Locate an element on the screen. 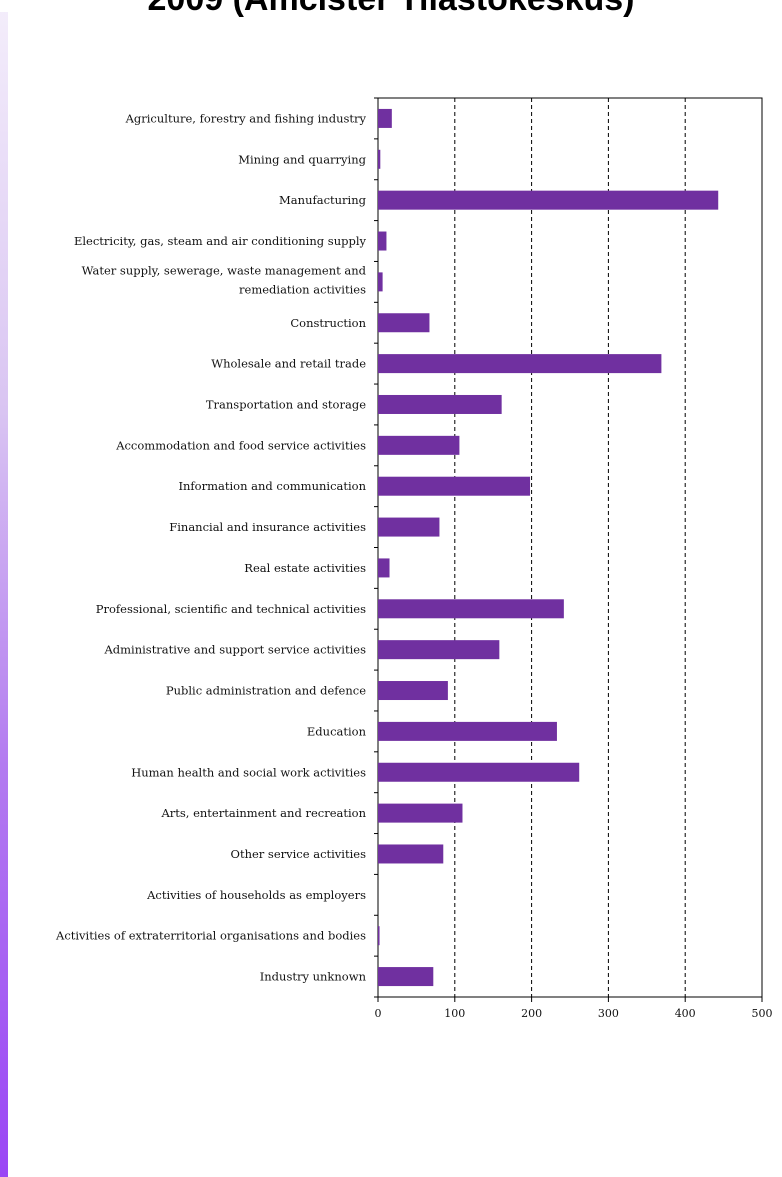 This screenshot has height=1177, width=782. slide-title: 2009 (Amcister Tilastokeskus) is located at coordinates (391, 9).